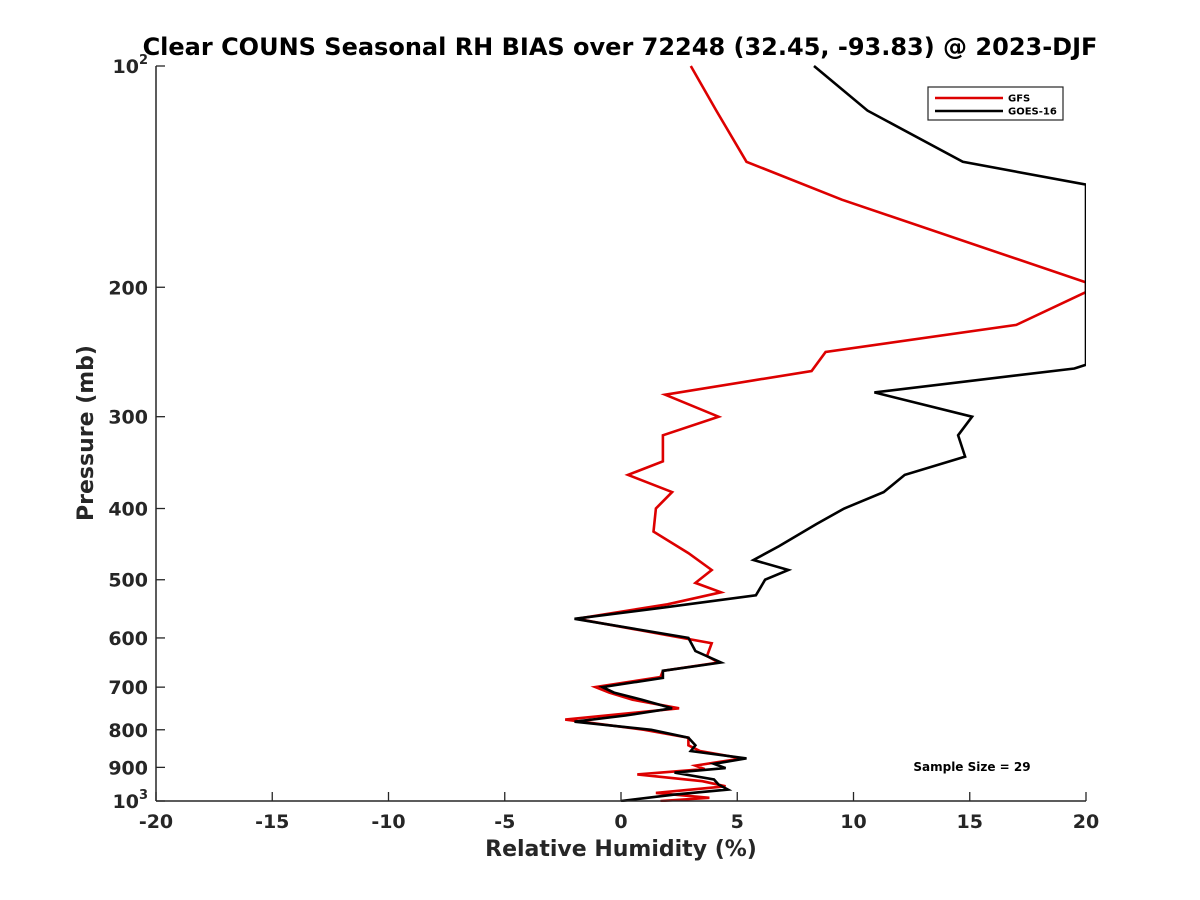 This screenshot has height=900, width=1200. Describe the element at coordinates (131, 65) in the screenshot. I see `y-tick-label: 10²` at that location.